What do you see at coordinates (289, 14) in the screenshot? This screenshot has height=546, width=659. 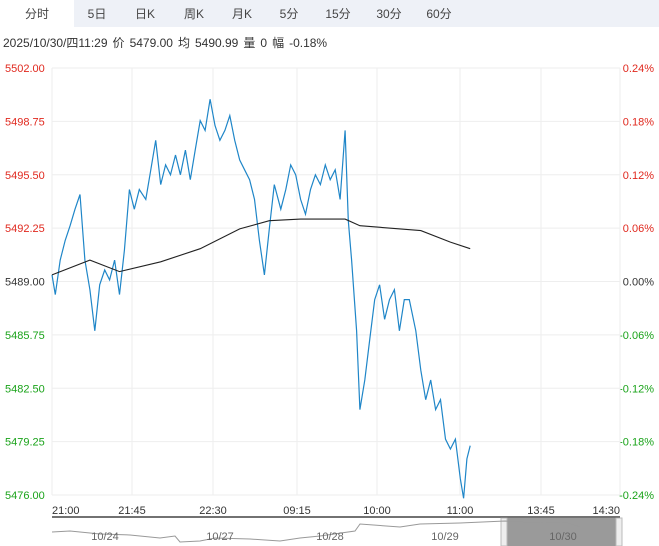 I see `tab-5min: 5分` at bounding box center [289, 14].